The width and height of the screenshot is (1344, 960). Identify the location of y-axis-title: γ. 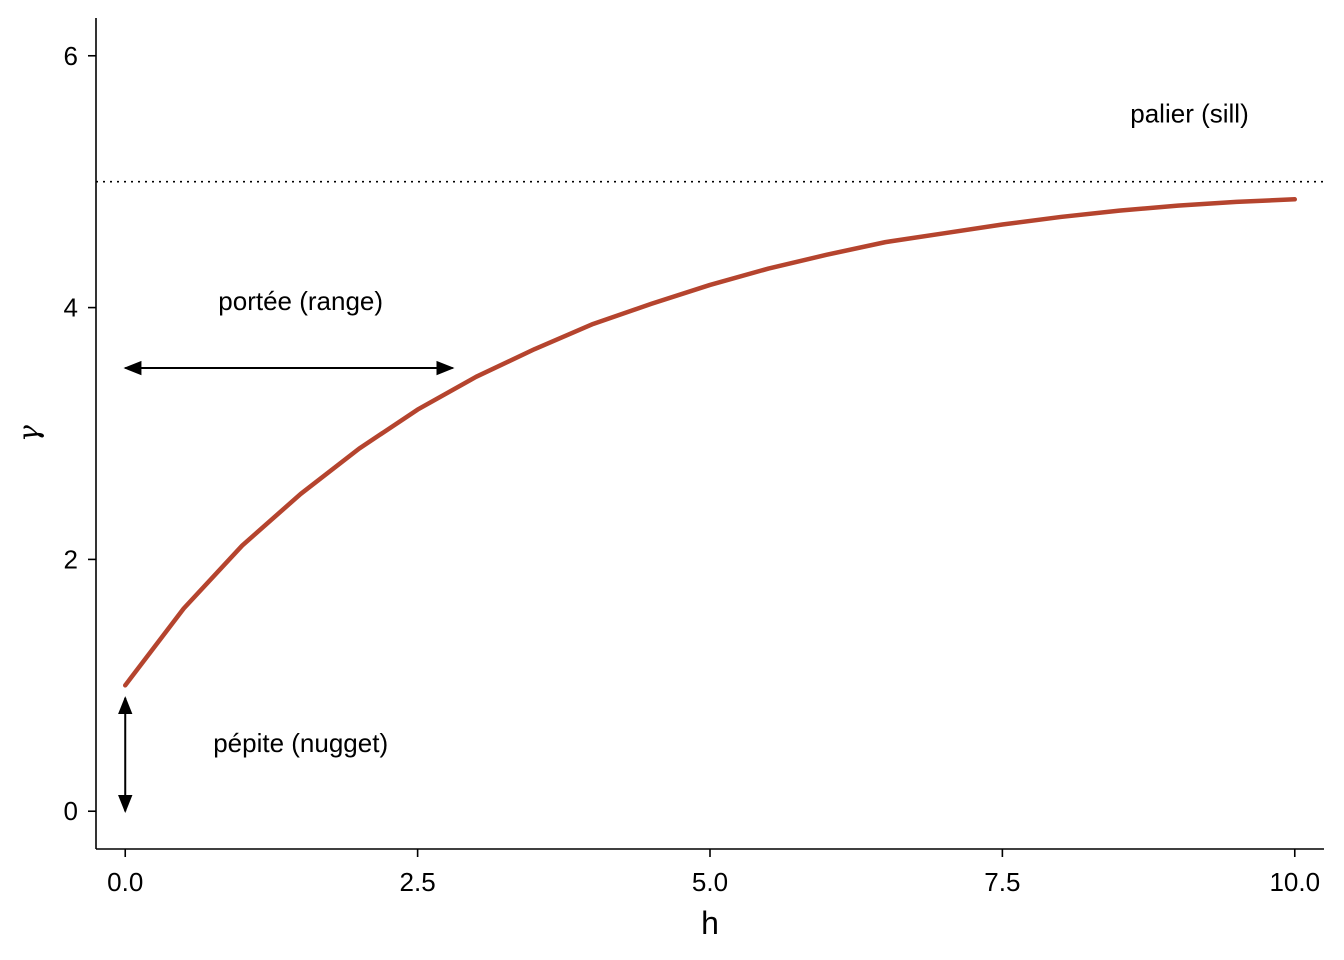
(28, 433).